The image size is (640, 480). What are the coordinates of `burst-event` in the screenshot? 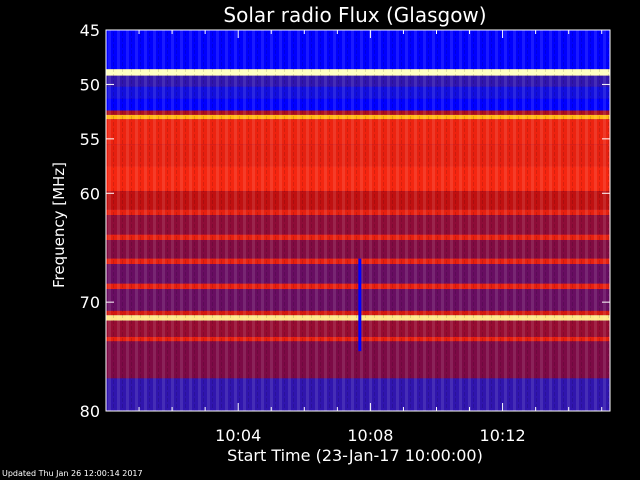 It's located at (360, 305).